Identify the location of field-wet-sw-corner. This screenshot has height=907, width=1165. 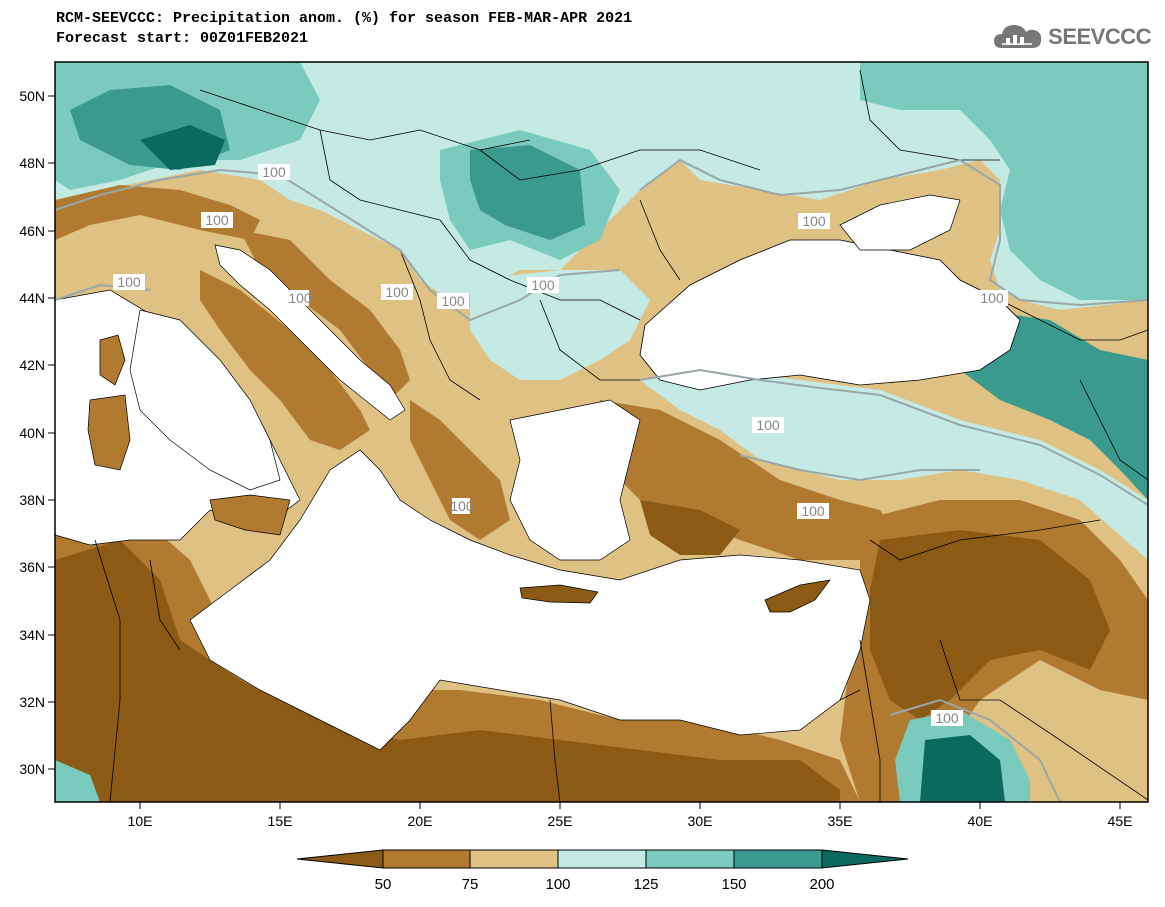
(77, 781).